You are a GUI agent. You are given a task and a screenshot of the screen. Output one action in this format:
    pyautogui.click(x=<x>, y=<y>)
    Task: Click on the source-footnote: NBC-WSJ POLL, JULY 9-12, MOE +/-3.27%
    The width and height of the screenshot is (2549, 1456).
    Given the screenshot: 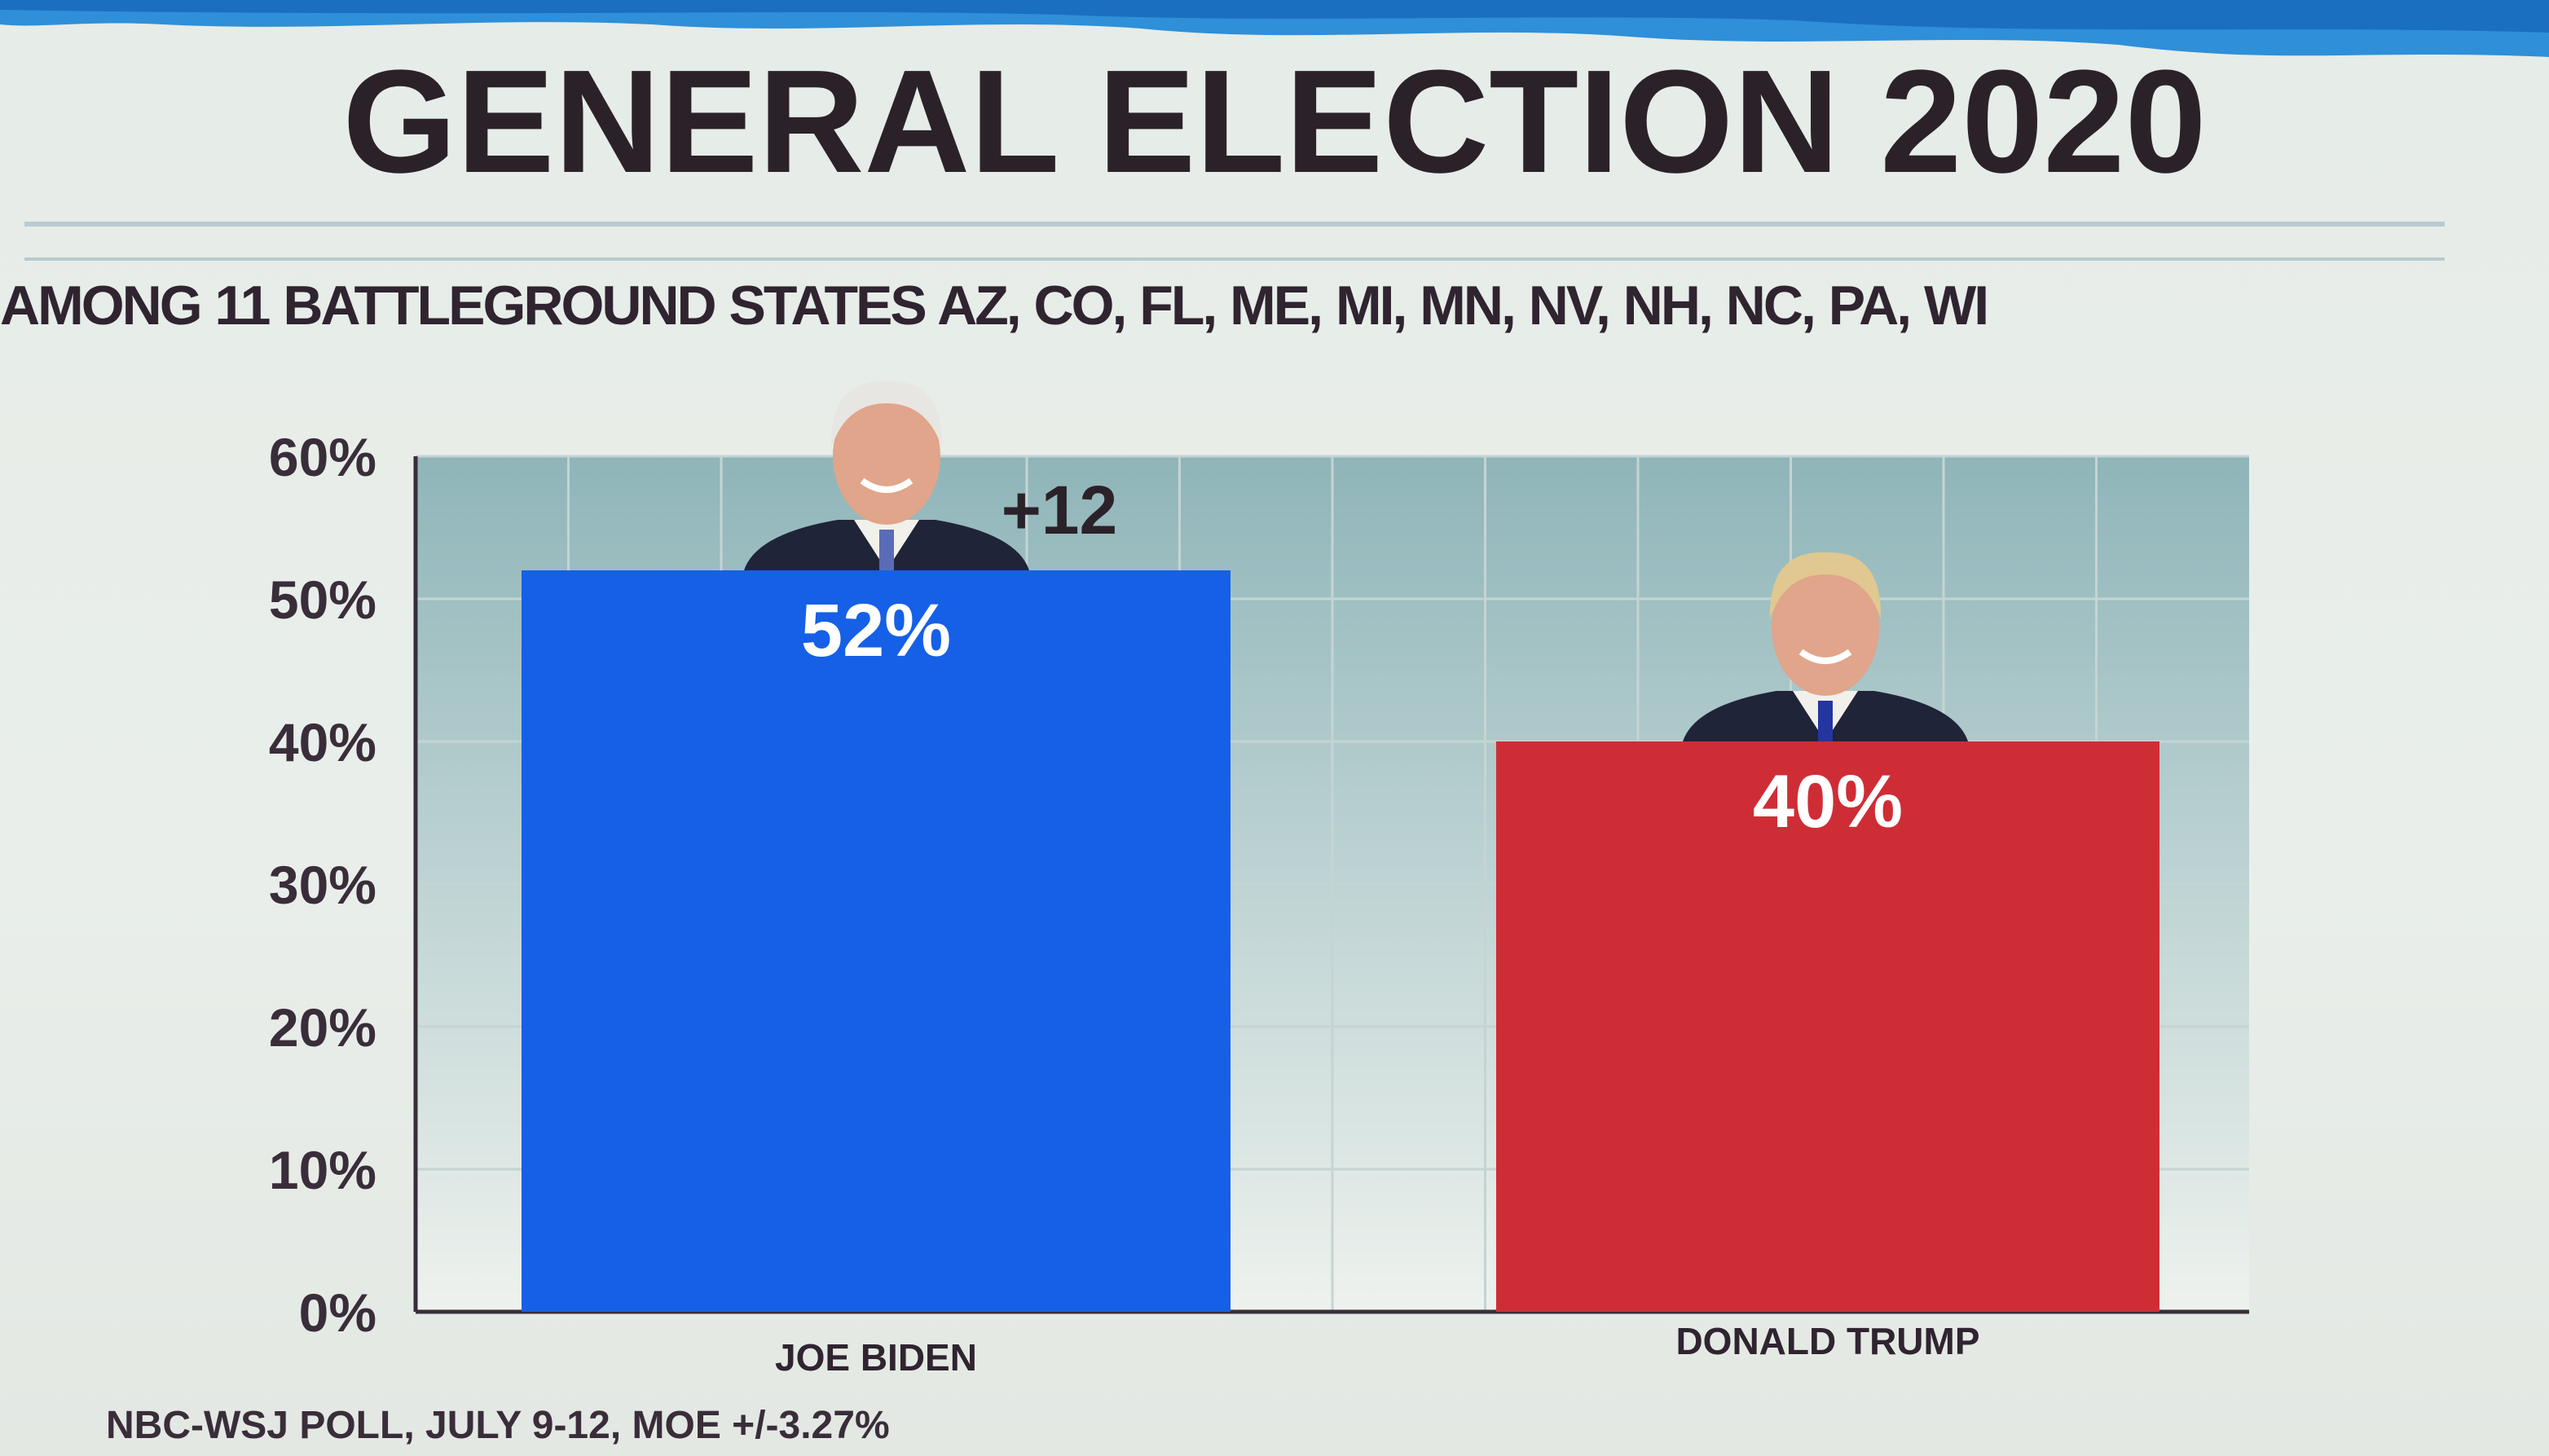 What is the action you would take?
    pyautogui.click(x=498, y=1425)
    